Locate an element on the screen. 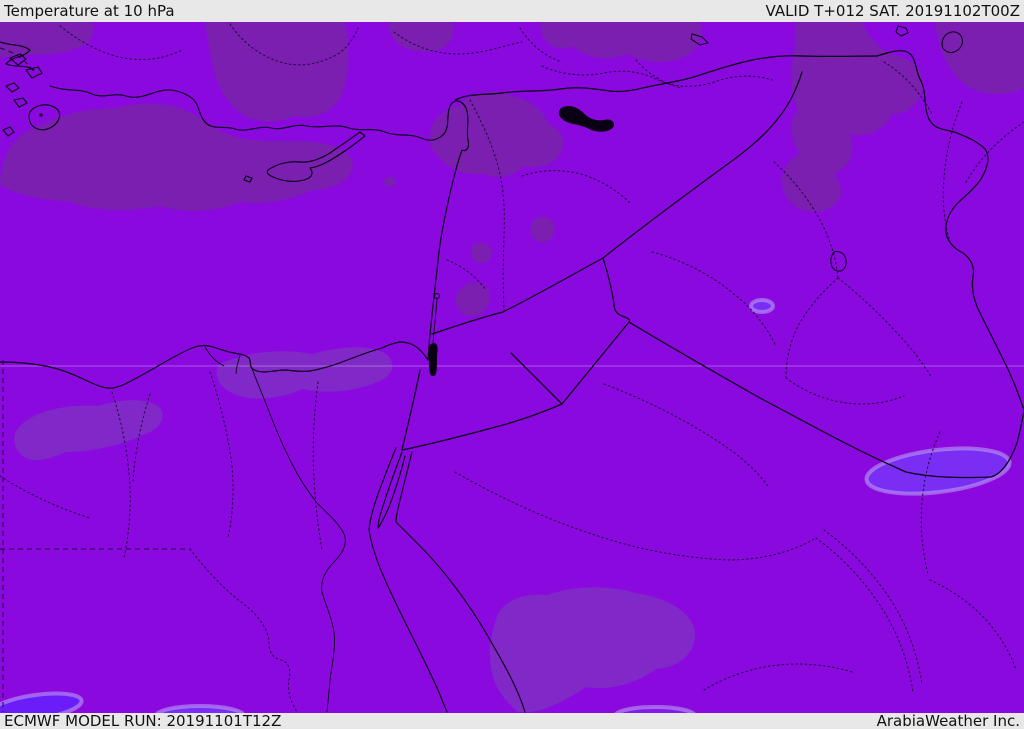  model-run-label: ECMWF MODEL RUN: 20191101T12Z is located at coordinates (143, 721).